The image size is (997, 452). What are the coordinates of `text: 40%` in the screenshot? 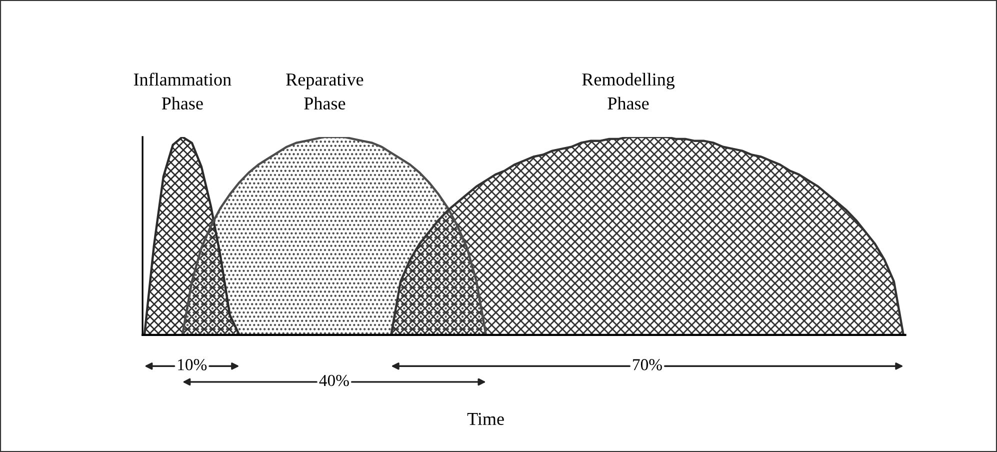 It's located at (334, 380).